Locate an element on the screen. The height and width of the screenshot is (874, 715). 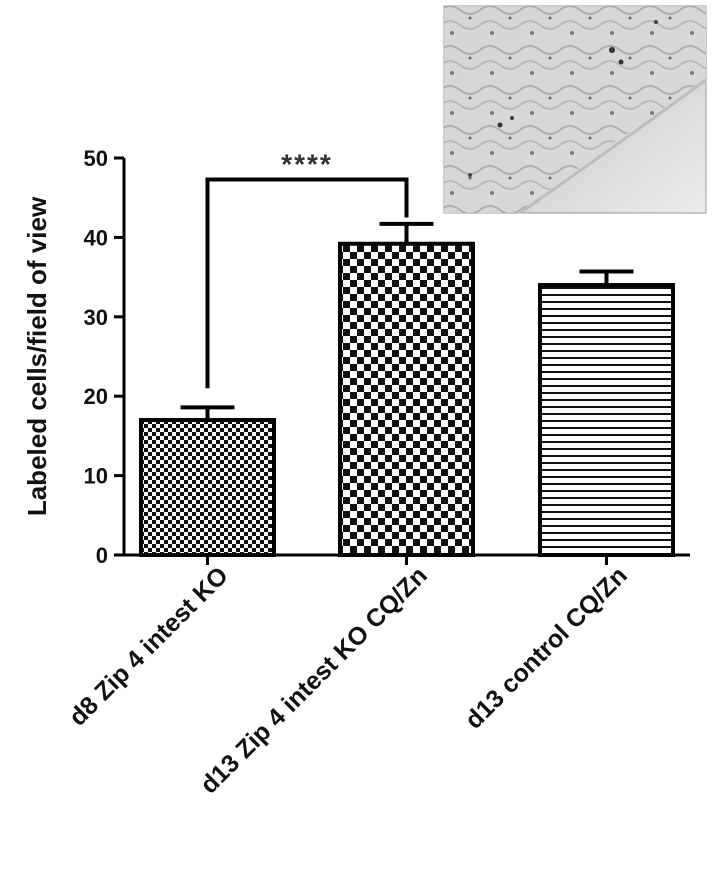
x-tick-label: d13 control CQ/Zn is located at coordinates (546, 647).